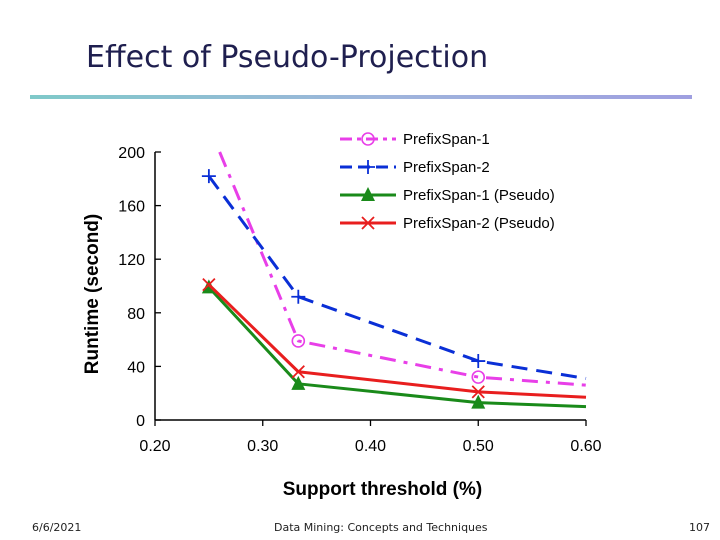 This screenshot has height=540, width=720. What do you see at coordinates (92, 294) in the screenshot?
I see `y-axis-label: Runtime (second)` at bounding box center [92, 294].